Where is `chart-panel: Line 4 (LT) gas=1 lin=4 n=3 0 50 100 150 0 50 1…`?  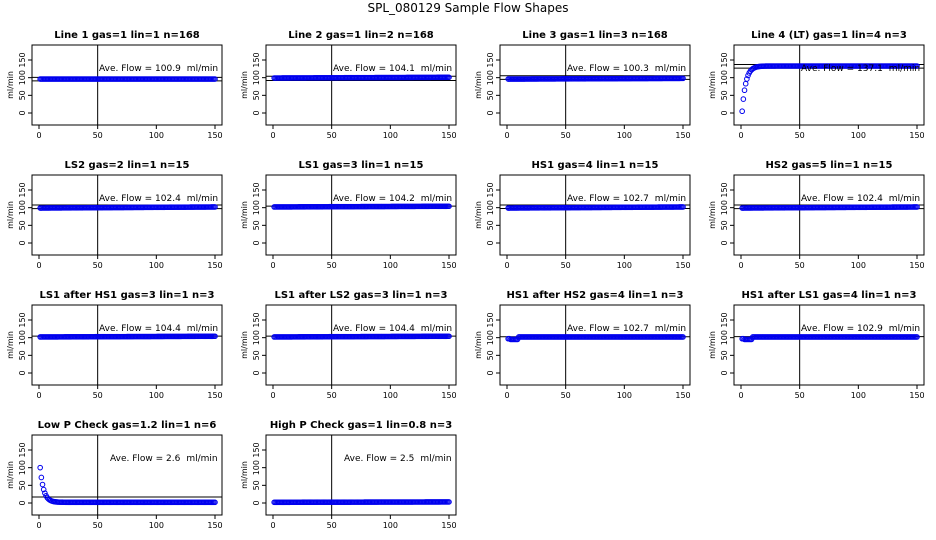 chart-panel: Line 4 (LT) gas=1 lin=4 n=3 0 50 100 150 0 50 1… is located at coordinates (816, 85).